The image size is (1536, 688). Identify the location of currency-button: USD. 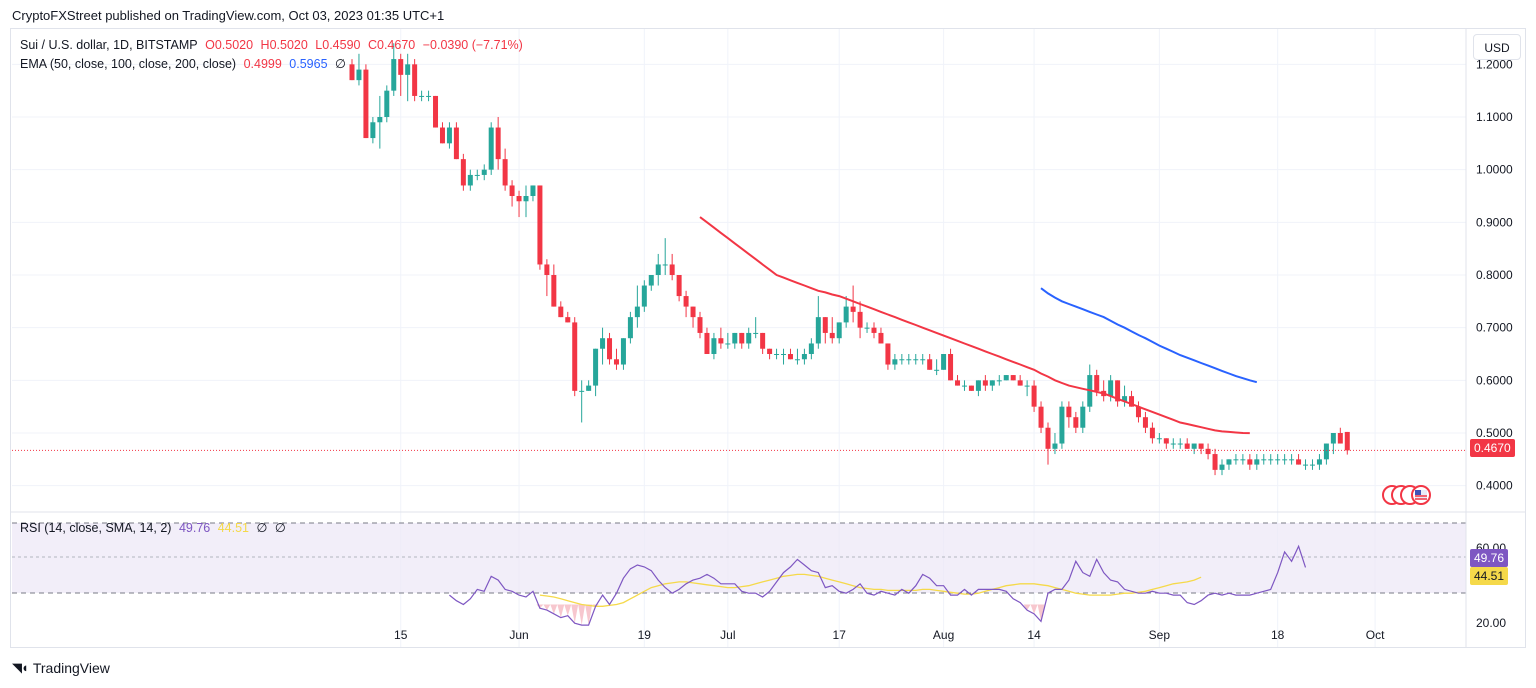
(1497, 47).